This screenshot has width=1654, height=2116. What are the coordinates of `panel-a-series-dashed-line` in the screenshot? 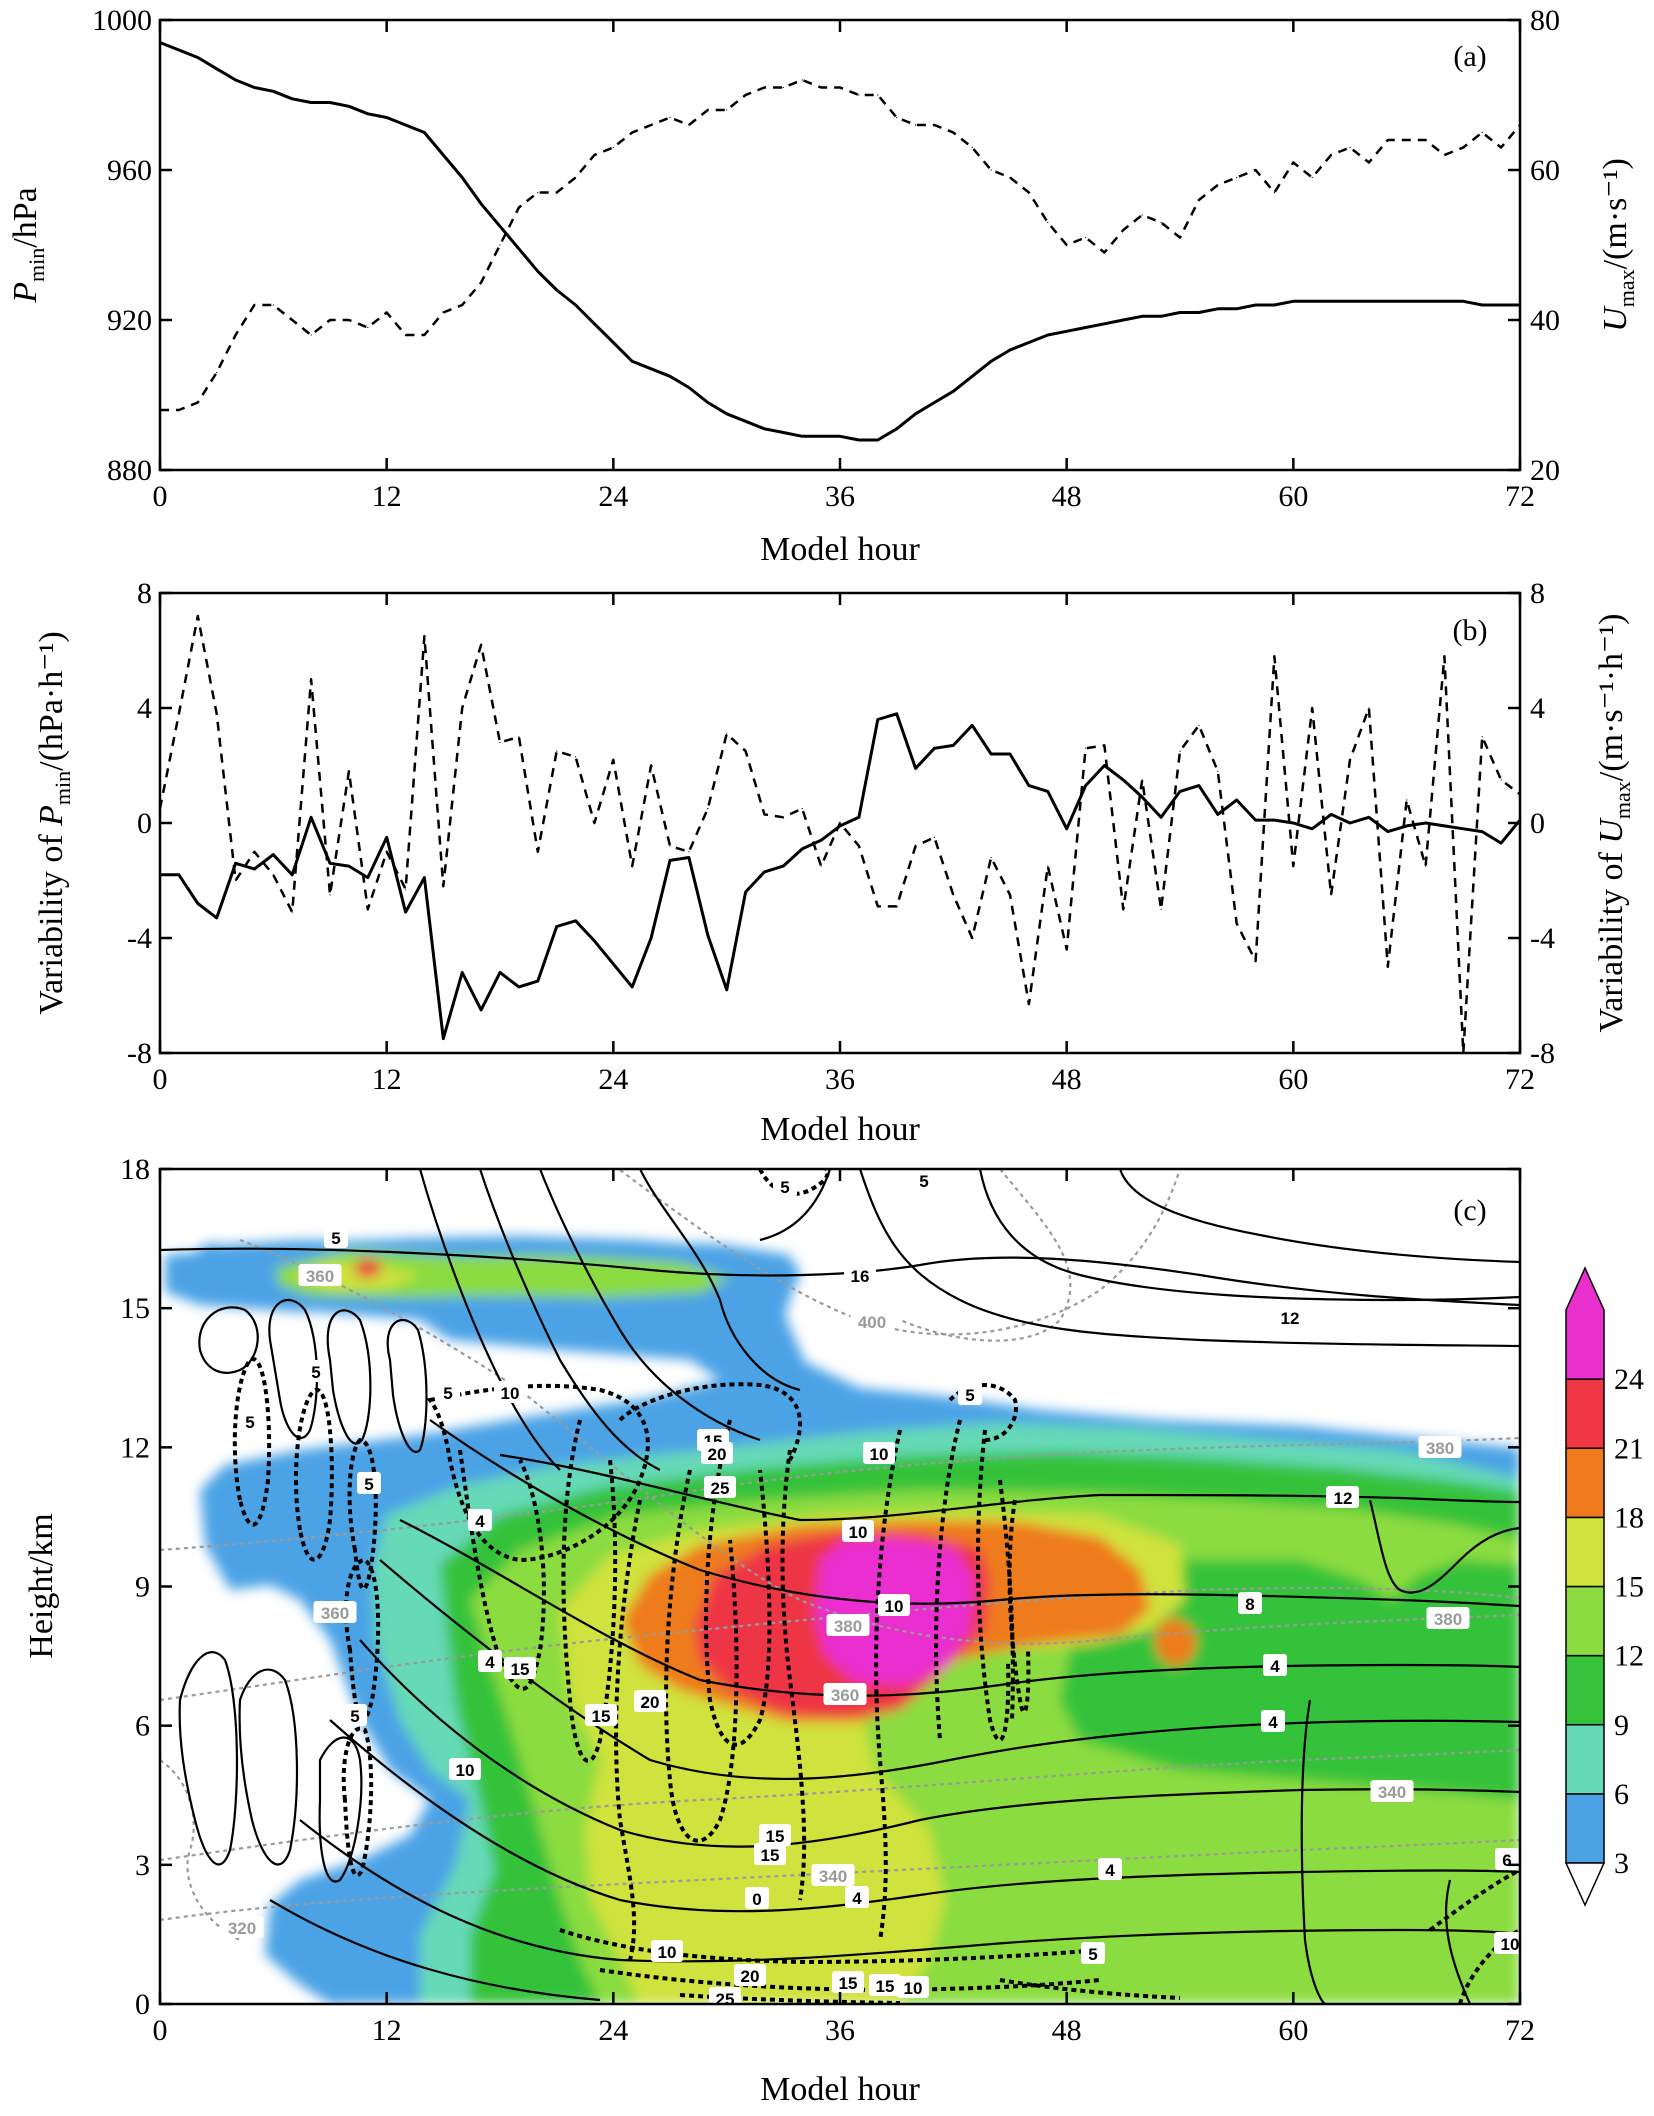 It's located at (840, 245).